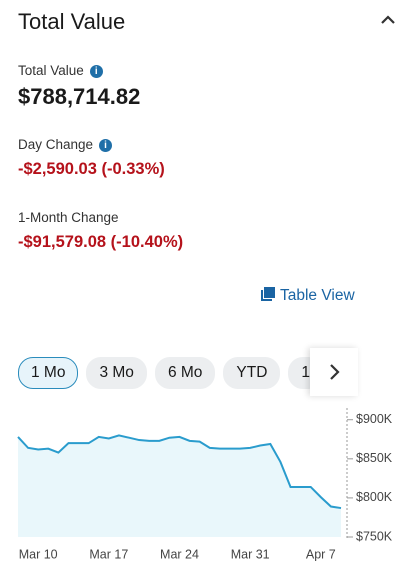 Image resolution: width=416 pixels, height=580 pixels. I want to click on range-pill: 3 Mo, so click(116, 373).